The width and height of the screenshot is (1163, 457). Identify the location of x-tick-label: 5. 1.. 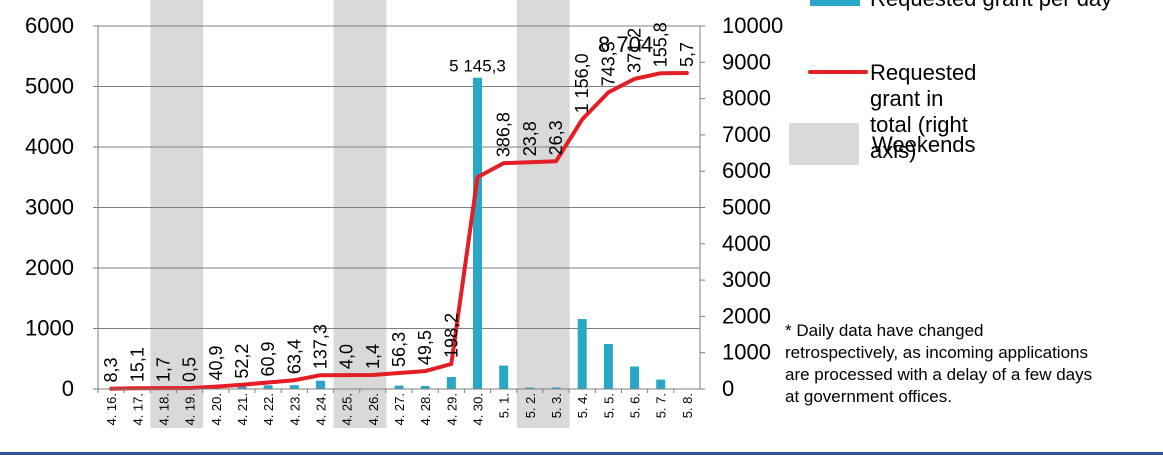
(504, 405).